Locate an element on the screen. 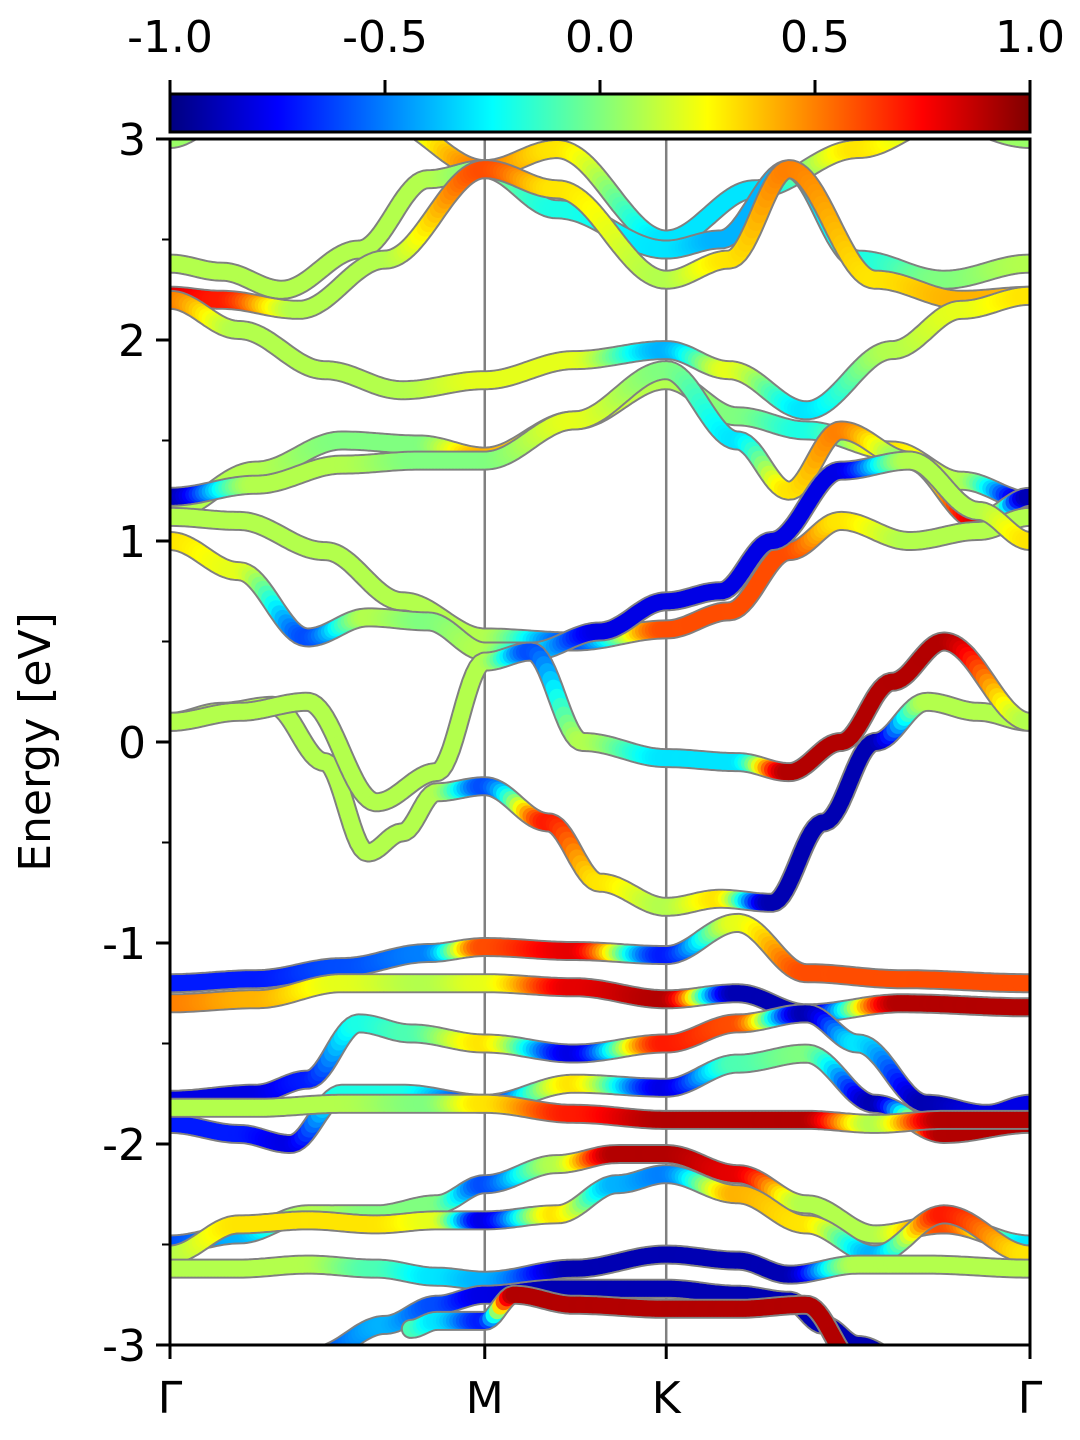 The height and width of the screenshot is (1440, 1080). colorbar-tick-label: 0.5 is located at coordinates (815, 37).